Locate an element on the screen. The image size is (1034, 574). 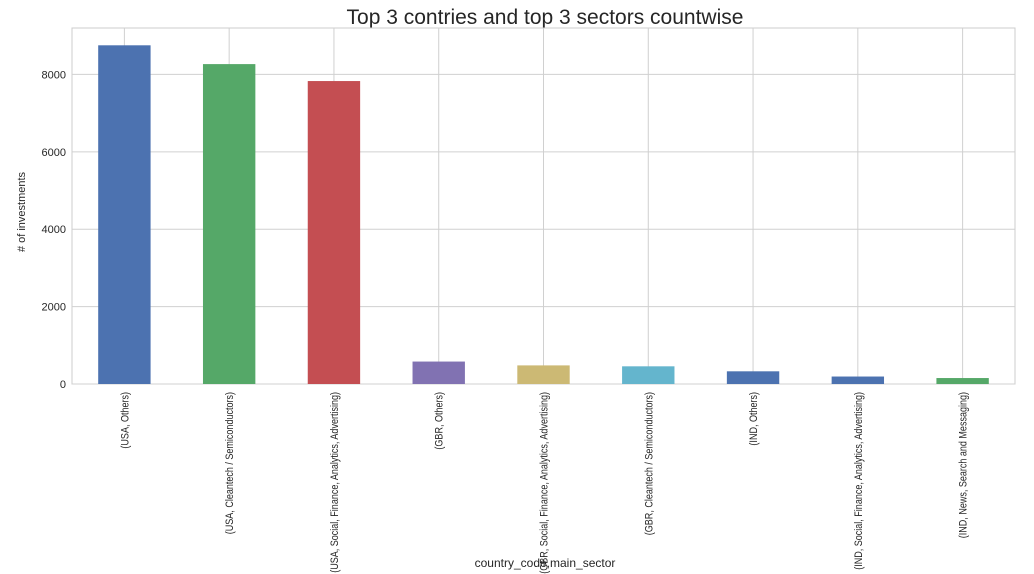
y-tick-label: 4000 is located at coordinates (54, 230).